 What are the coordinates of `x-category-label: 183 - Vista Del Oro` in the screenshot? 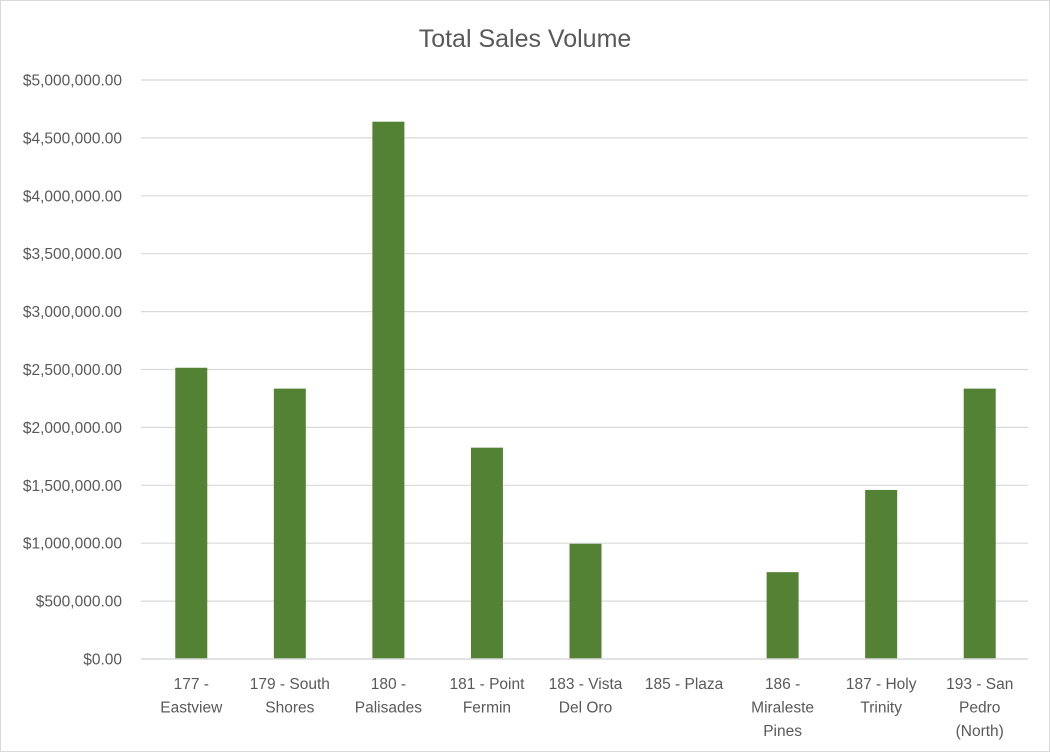 It's located at (586, 696).